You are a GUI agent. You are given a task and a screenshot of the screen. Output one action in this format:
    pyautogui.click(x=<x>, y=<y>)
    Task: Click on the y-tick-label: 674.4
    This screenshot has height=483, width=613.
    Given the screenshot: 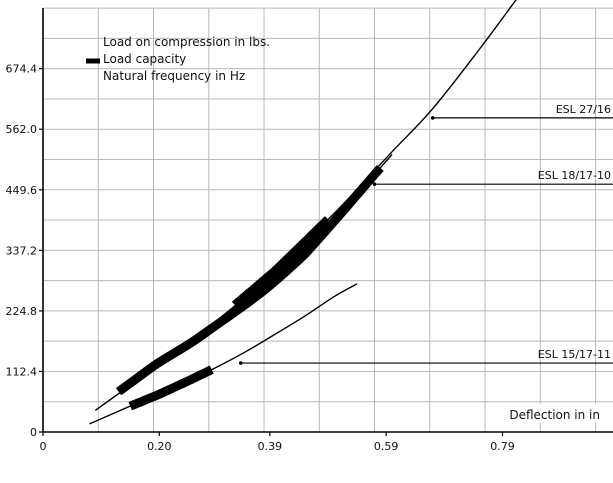 What is the action you would take?
    pyautogui.click(x=22, y=69)
    